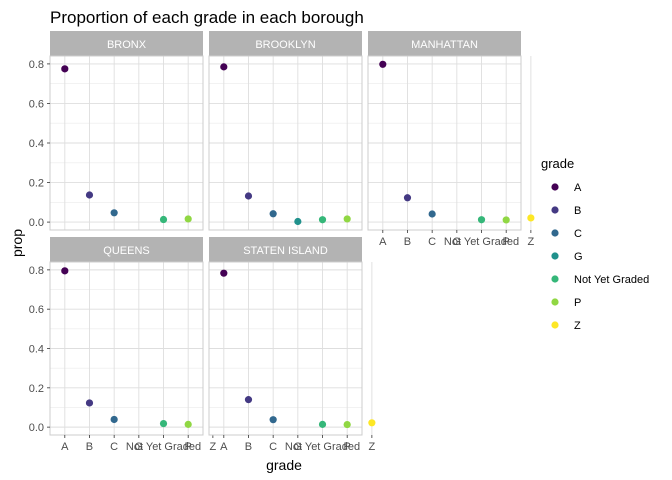  Describe the element at coordinates (577, 211) in the screenshot. I see `legend-label-b: B` at that location.